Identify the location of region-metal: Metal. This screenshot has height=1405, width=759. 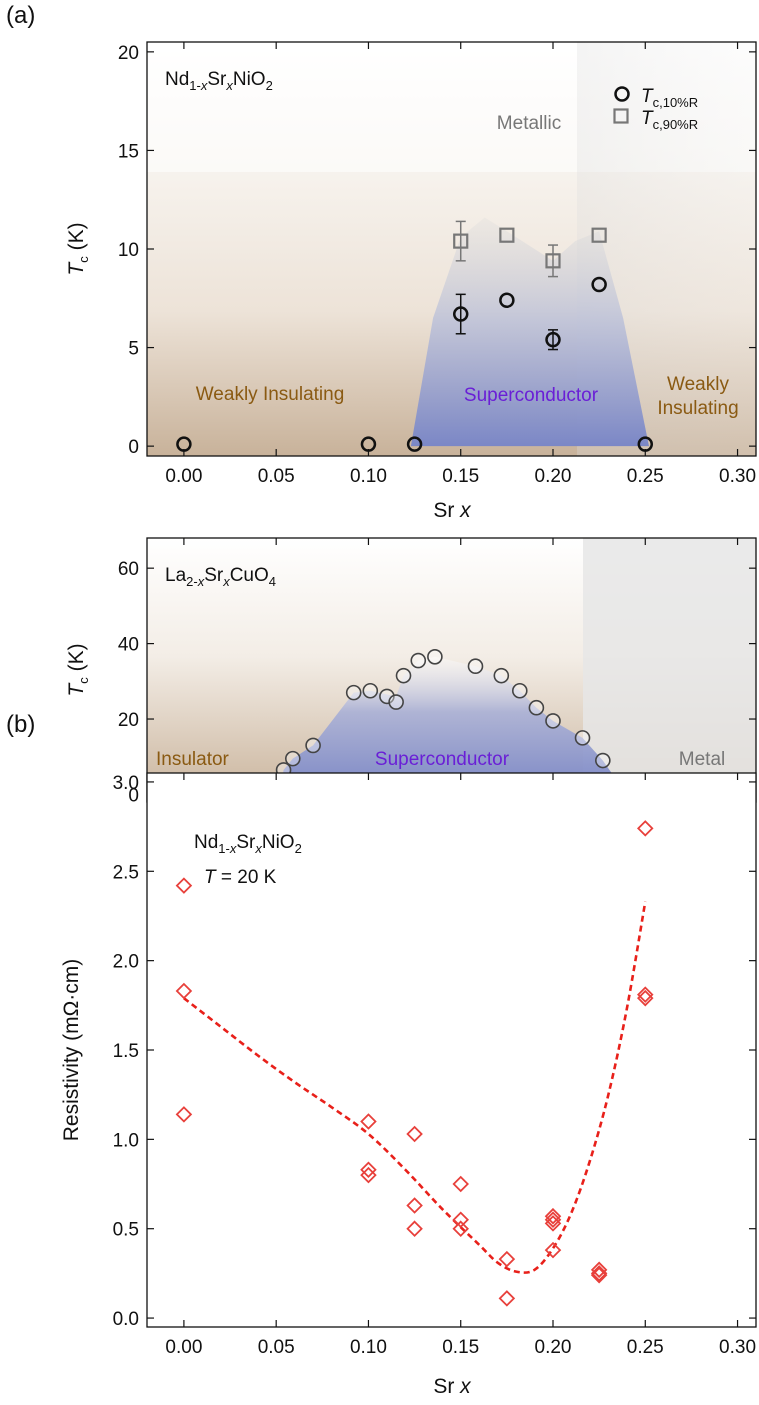
(702, 759).